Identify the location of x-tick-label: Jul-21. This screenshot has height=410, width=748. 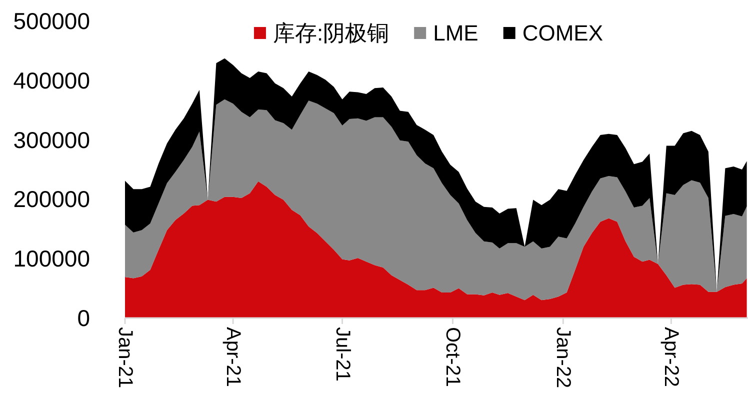
(342, 354).